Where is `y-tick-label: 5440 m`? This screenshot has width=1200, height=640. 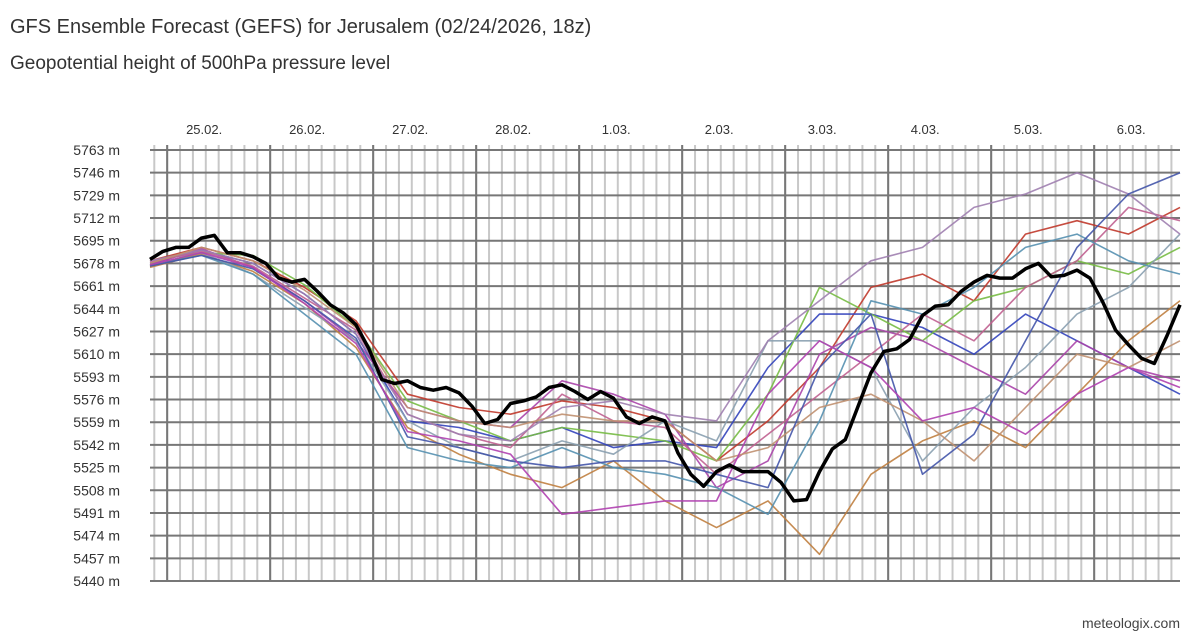 y-tick-label: 5440 m is located at coordinates (96, 581).